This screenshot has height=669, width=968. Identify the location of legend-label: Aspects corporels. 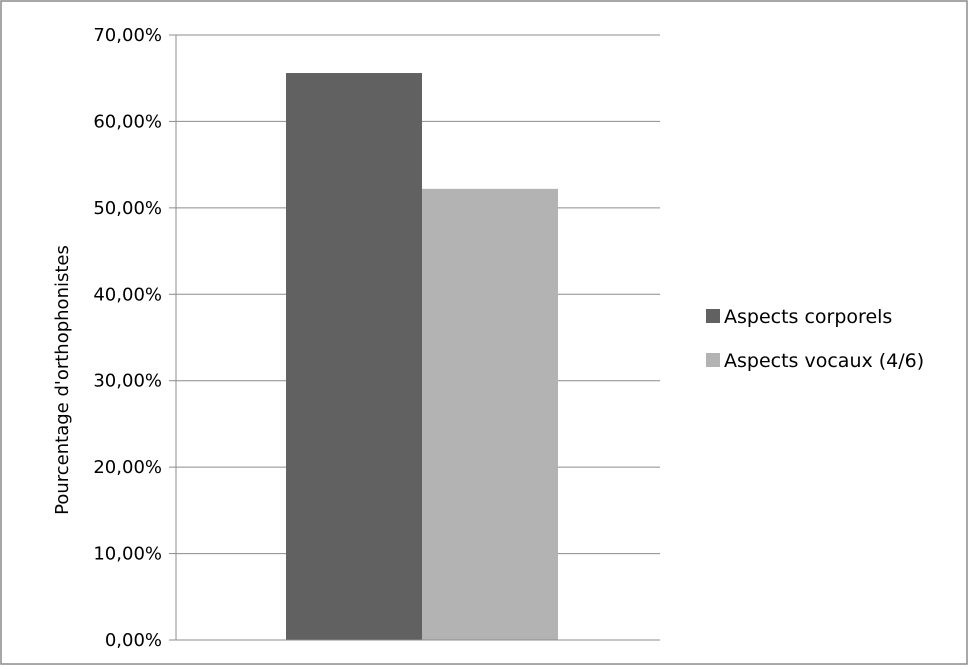
(808, 317).